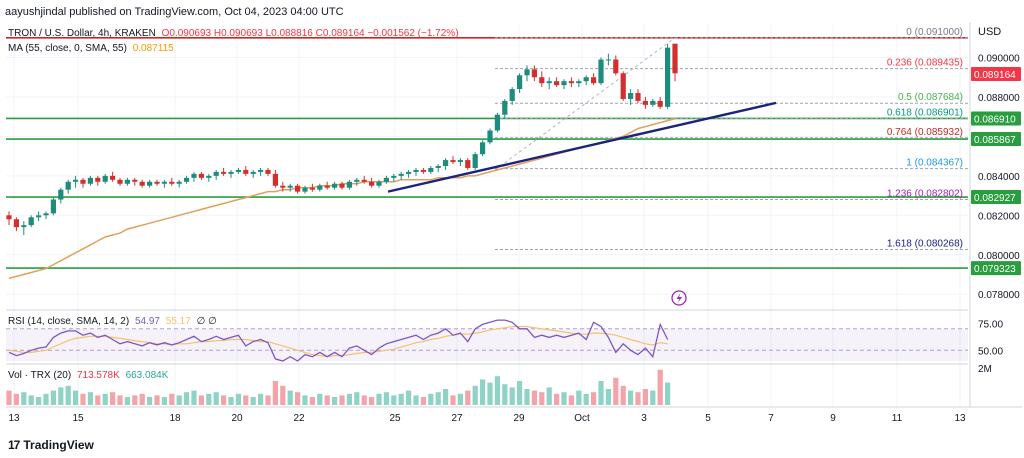 This screenshot has width=1024, height=458. What do you see at coordinates (69, 321) in the screenshot?
I see `rsi-label: RSI (14, close, SMA, 14, 2)` at bounding box center [69, 321].